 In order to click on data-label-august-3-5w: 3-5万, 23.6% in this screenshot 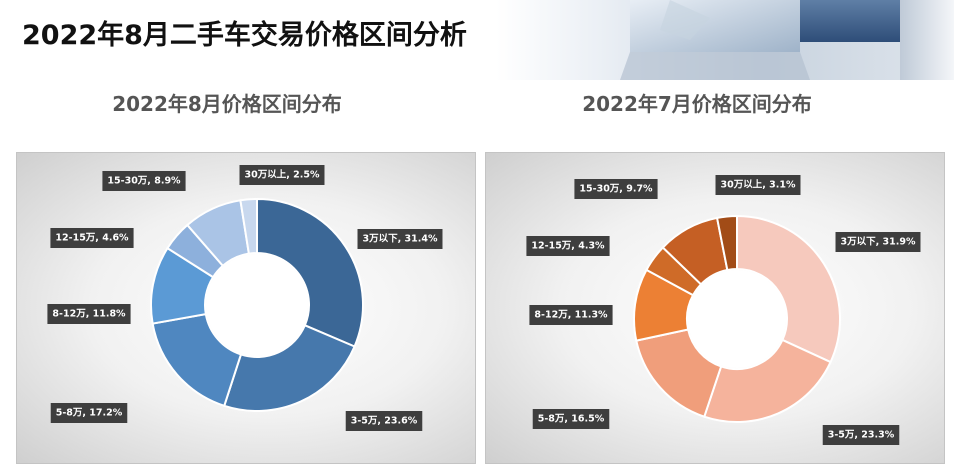, I will do `click(384, 421)`.